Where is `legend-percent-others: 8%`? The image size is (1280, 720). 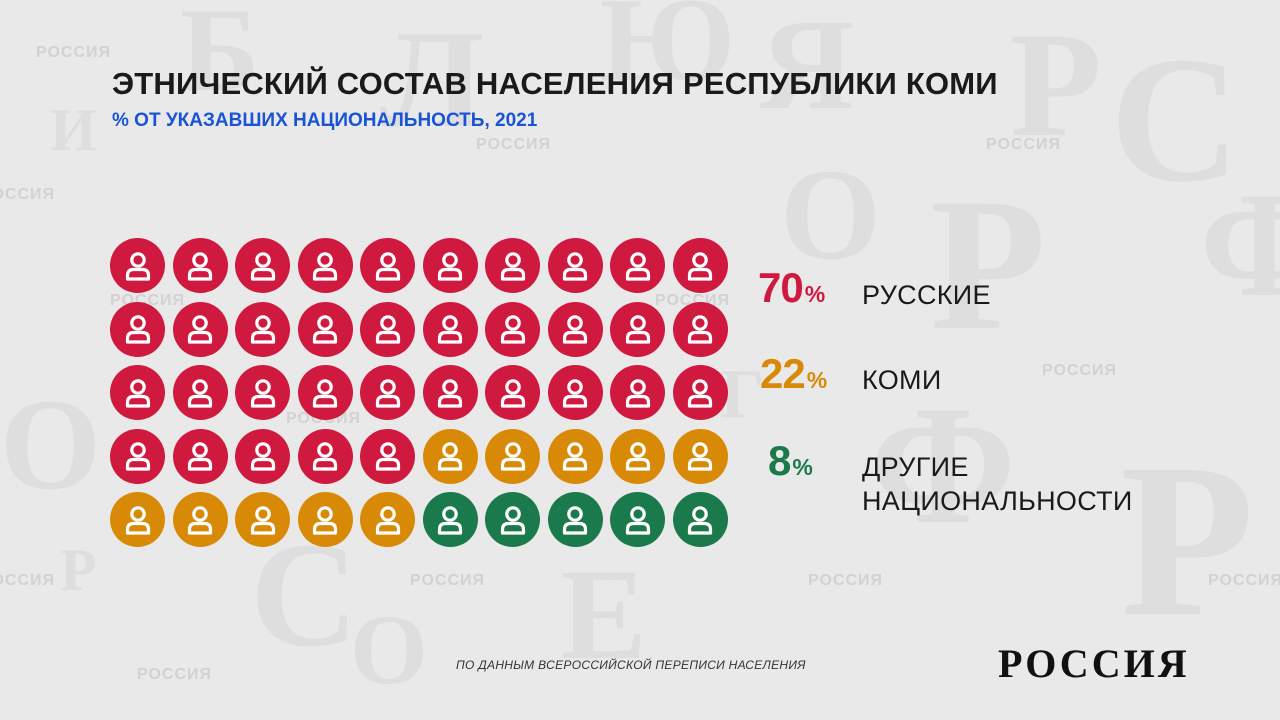
legend-percent-others: 8% is located at coordinates (790, 461).